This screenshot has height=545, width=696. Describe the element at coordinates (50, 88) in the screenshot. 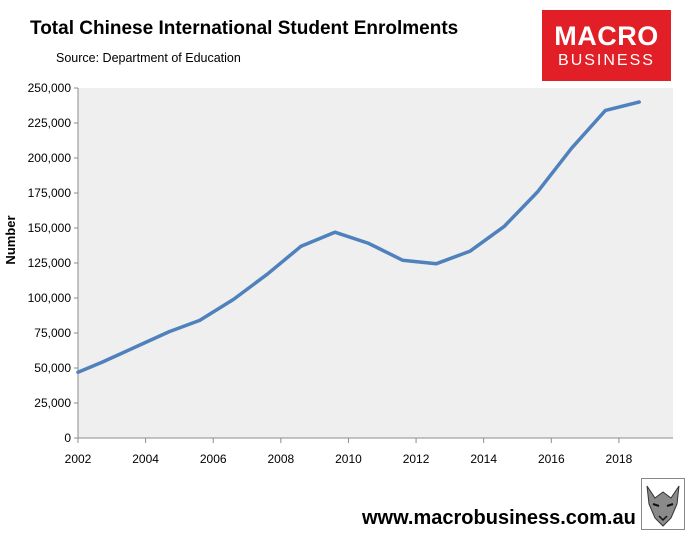

I see `y-tick-label: 250,000` at that location.